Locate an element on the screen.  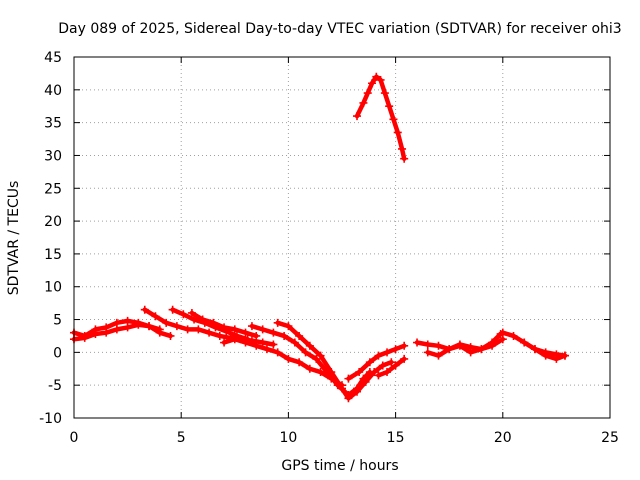
x-tick-label: 10 is located at coordinates (288, 438).